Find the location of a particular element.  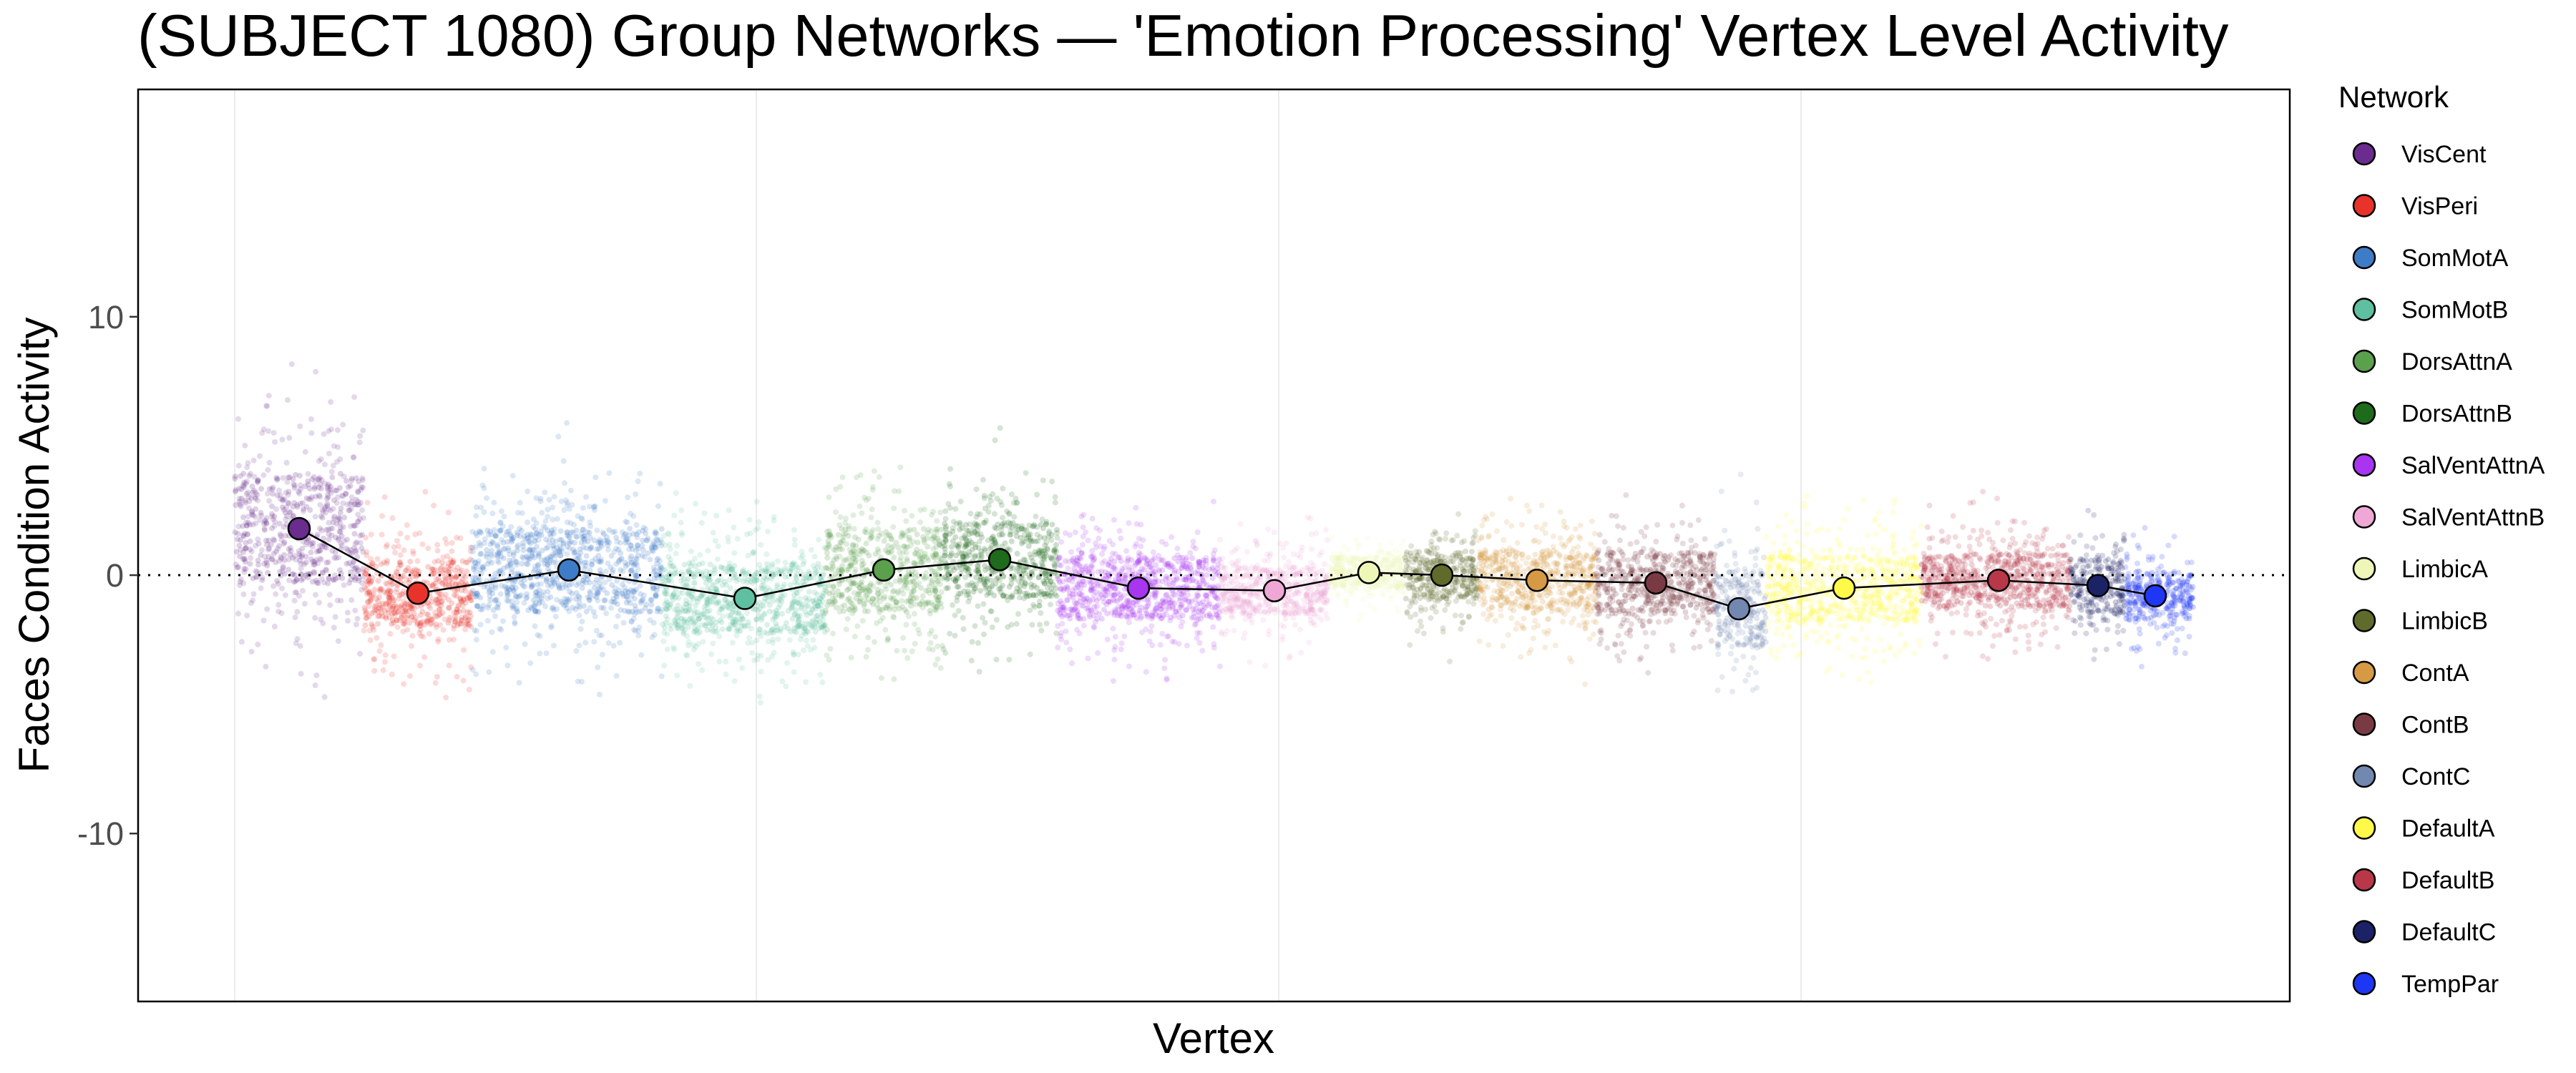

legend-item-temppar: TempPar is located at coordinates (2425, 984).